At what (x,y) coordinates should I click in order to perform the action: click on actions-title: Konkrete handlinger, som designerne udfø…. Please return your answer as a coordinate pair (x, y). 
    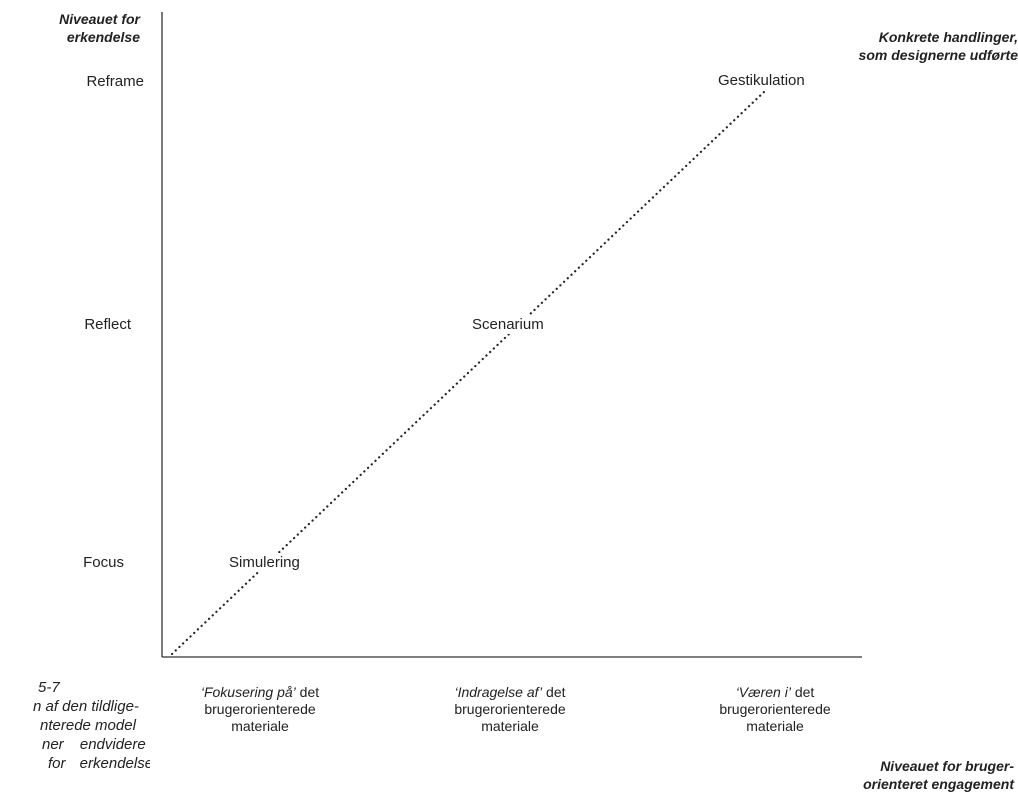
    Looking at the image, I should click on (938, 46).